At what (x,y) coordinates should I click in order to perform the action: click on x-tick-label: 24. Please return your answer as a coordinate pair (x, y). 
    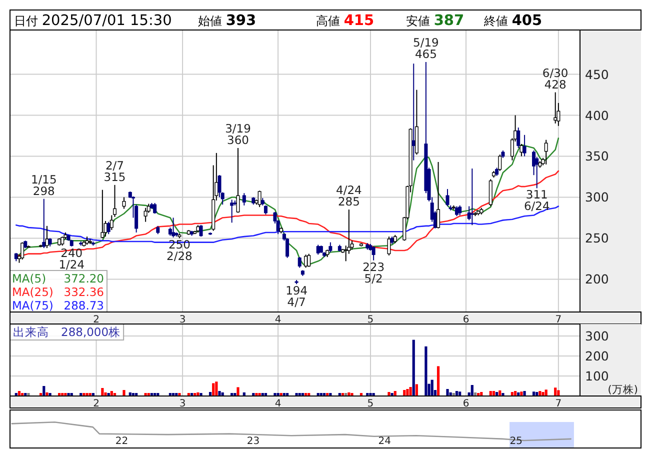
    Looking at the image, I should click on (385, 441).